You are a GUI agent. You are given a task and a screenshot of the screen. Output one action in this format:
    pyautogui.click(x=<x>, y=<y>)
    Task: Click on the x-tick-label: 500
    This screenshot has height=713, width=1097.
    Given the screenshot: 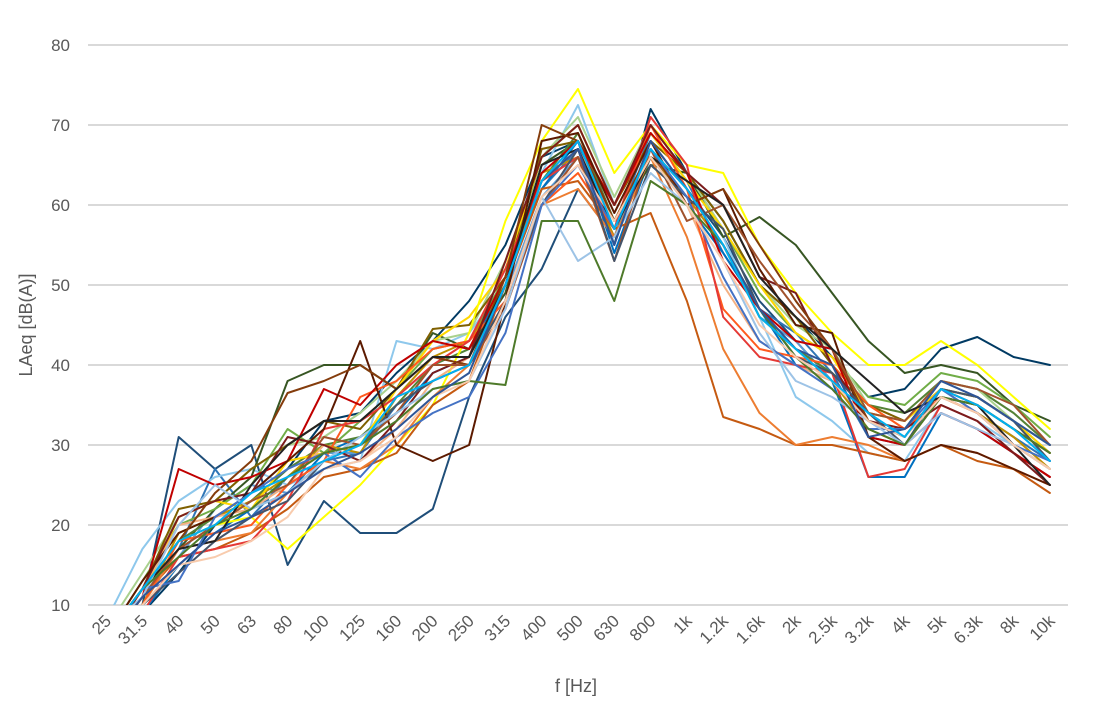 What is the action you would take?
    pyautogui.click(x=569, y=627)
    